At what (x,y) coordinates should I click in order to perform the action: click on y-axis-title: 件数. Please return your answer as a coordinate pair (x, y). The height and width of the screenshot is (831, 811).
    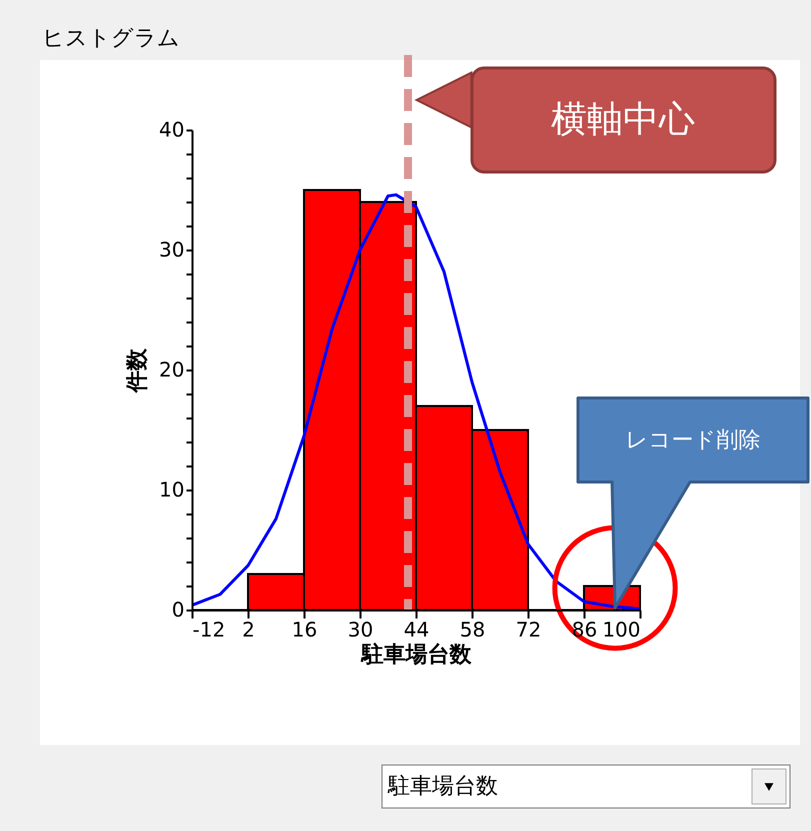
    Looking at the image, I should click on (137, 371).